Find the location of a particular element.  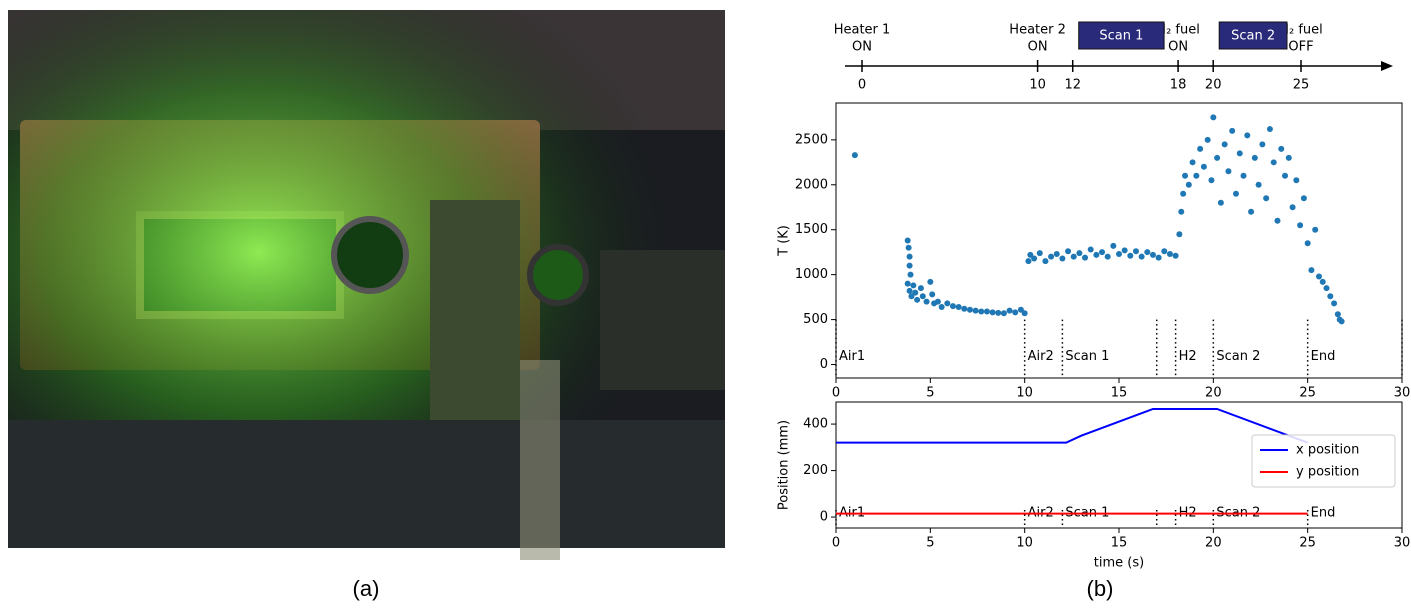

caption: (a) is located at coordinates (366, 588).